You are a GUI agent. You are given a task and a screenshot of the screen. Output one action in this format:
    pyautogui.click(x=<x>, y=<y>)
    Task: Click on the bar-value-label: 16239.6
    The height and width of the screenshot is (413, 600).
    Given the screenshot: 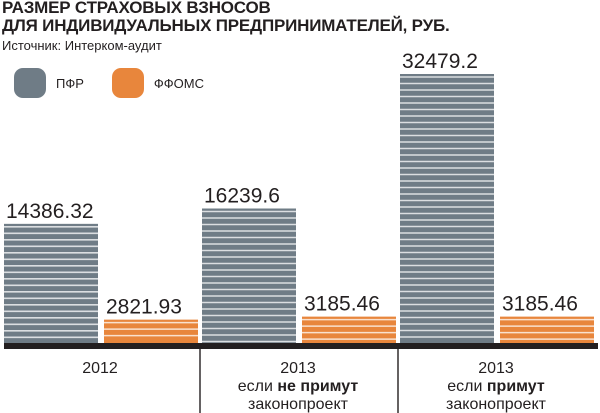 What is the action you would take?
    pyautogui.click(x=242, y=196)
    